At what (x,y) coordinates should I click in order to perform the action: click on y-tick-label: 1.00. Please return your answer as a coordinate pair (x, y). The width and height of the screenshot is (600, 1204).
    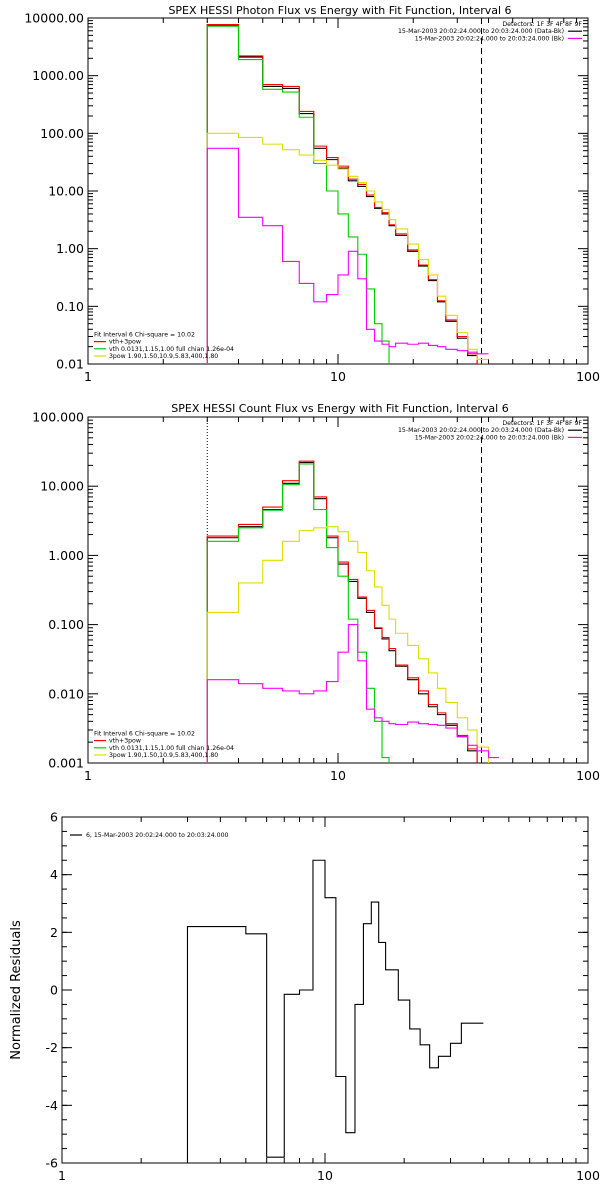
    Looking at the image, I should click on (70, 248).